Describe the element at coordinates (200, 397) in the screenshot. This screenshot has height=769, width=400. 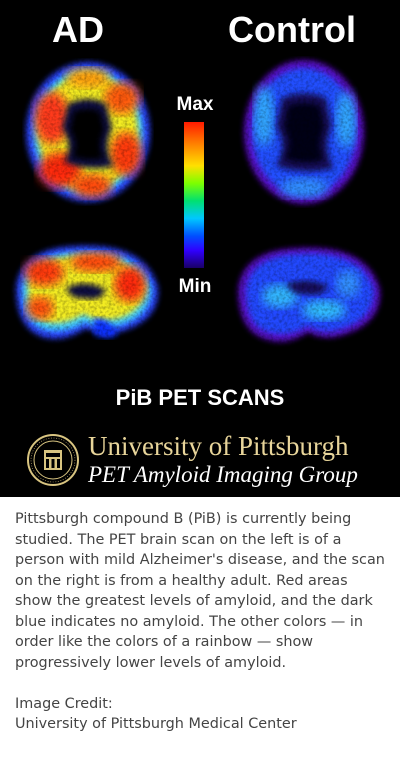
I see `figure-caption: PiB PET SCANS` at that location.